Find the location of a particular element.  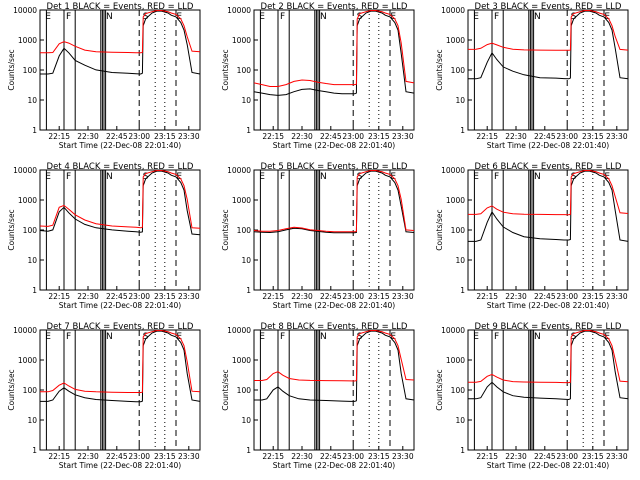

panel-title: Det 2 BLACK = Events, RED = LLD is located at coordinates (334, 7).